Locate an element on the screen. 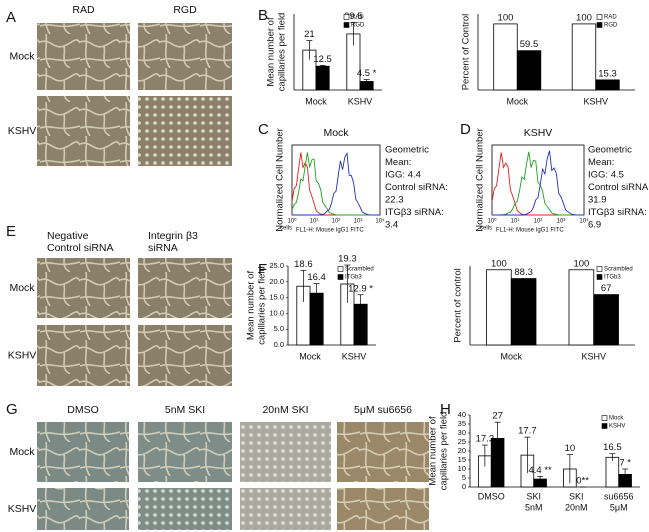 This screenshot has width=649, height=532. legend-label: Mock is located at coordinates (616, 419).